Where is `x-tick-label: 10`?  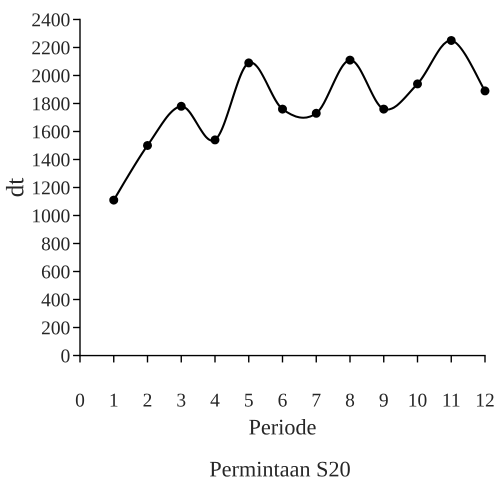 x-tick-label: 10 is located at coordinates (417, 400).